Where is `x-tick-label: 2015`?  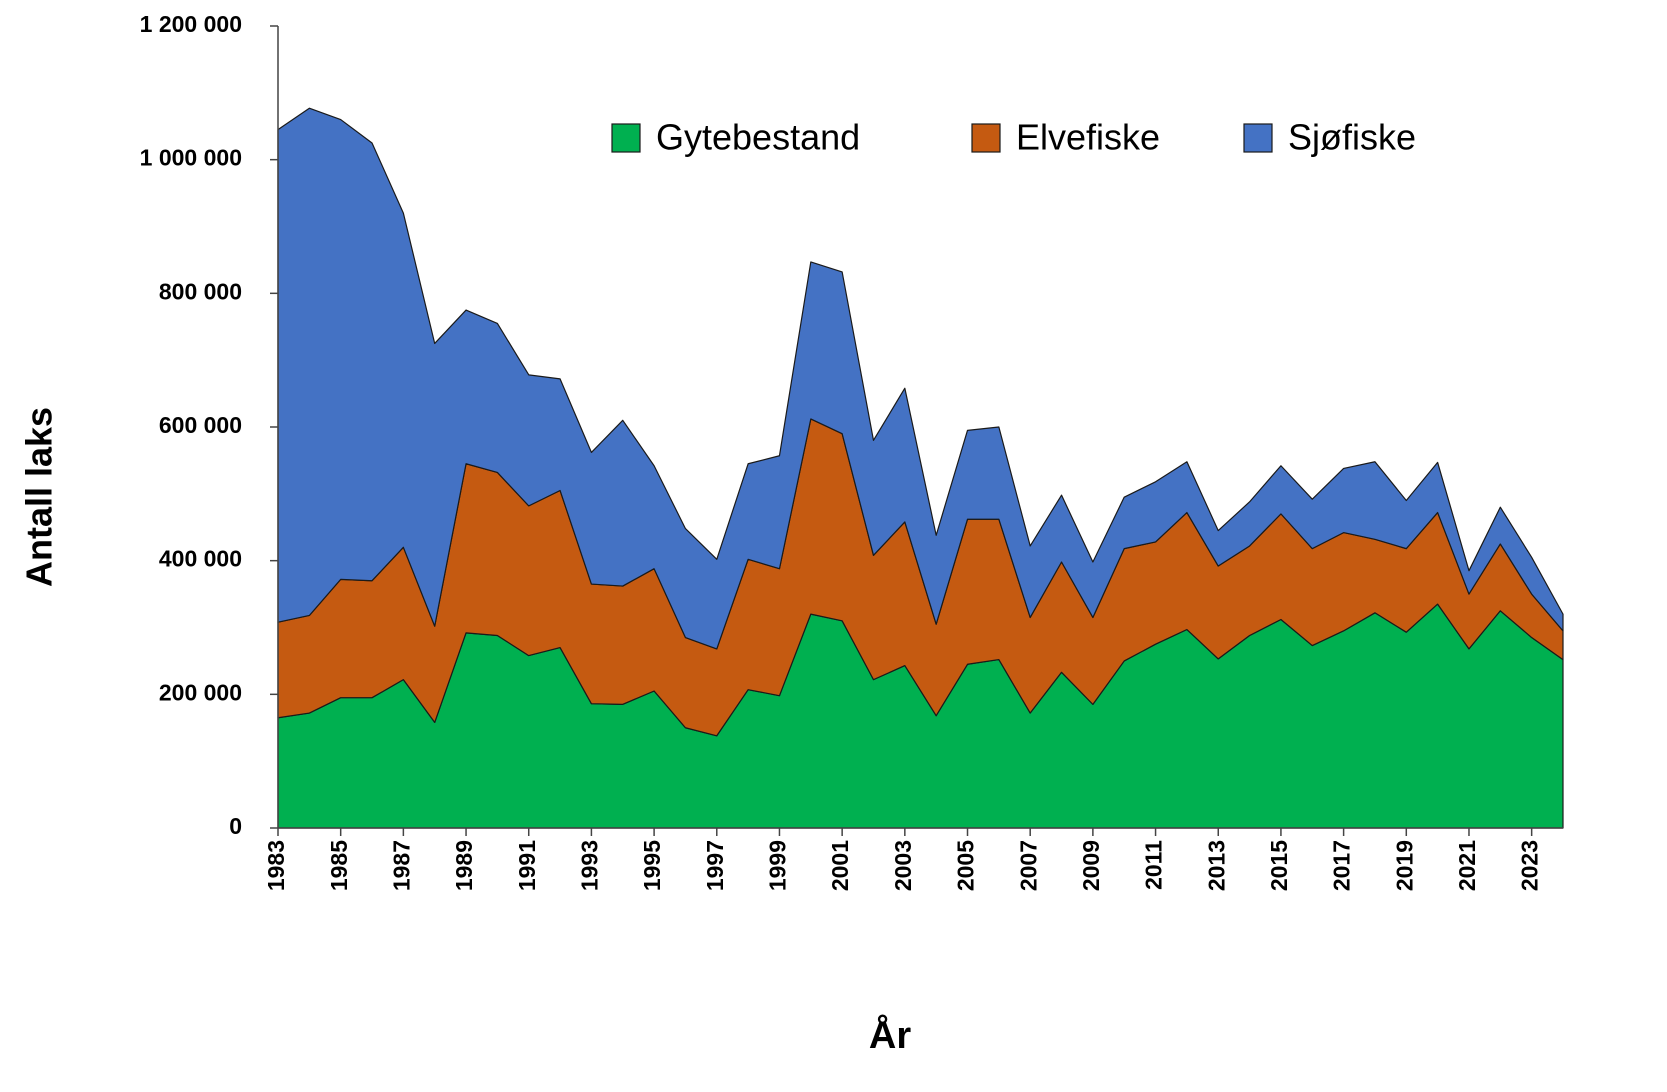 x-tick-label: 2015 is located at coordinates (1279, 865).